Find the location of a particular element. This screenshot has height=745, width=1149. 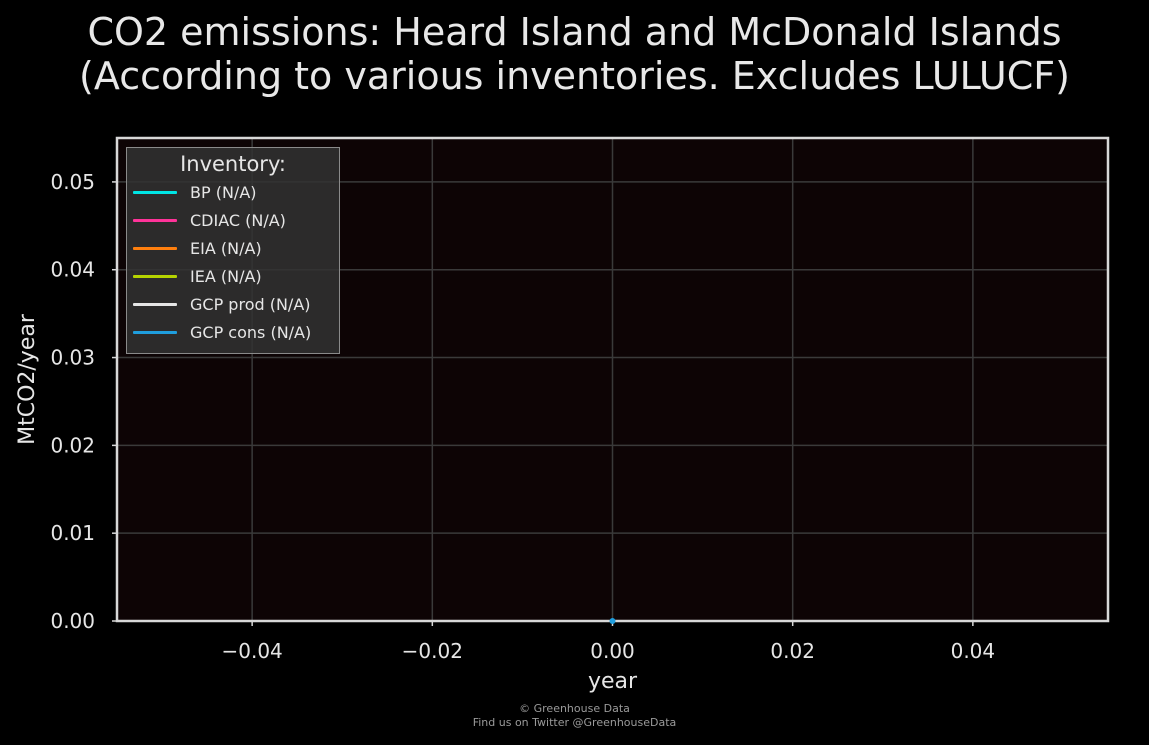

x-tick-label: 0.02 is located at coordinates (792, 651).